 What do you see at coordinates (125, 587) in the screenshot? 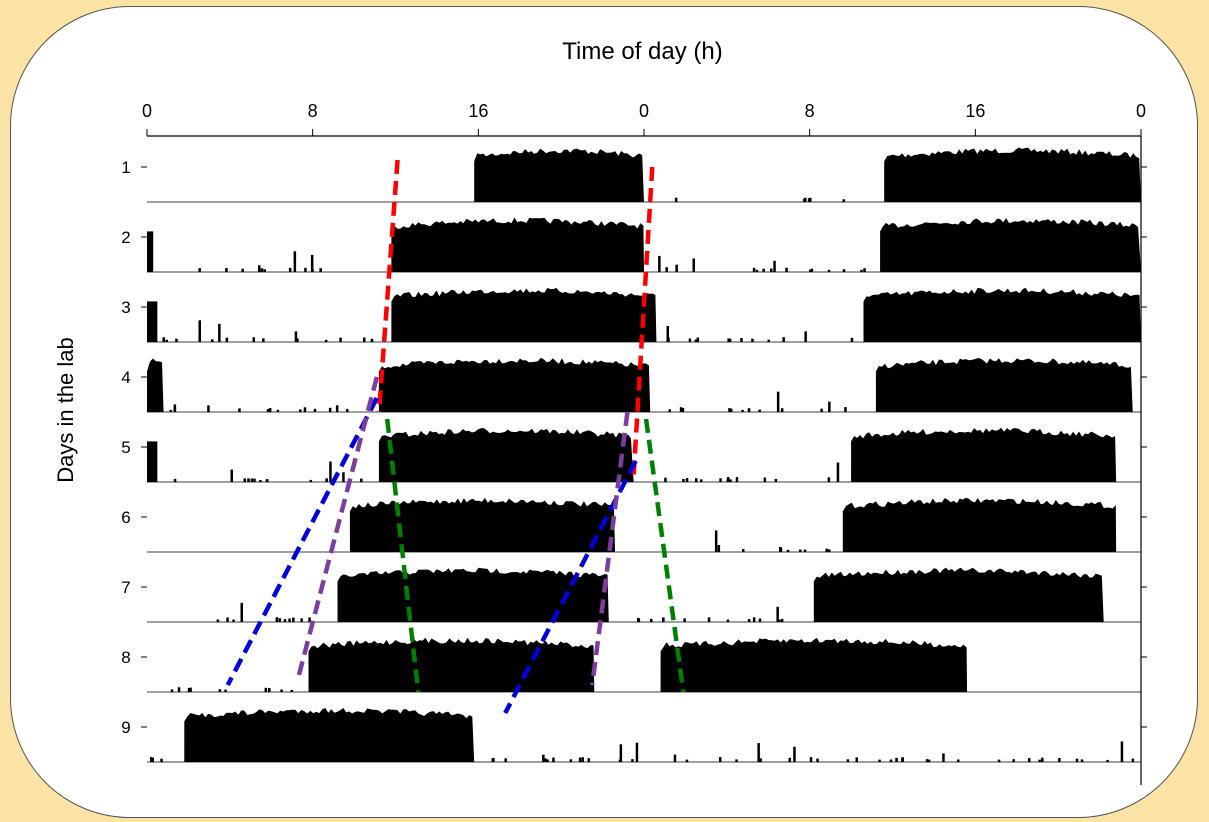
I see `y-tick-label: 7` at bounding box center [125, 587].